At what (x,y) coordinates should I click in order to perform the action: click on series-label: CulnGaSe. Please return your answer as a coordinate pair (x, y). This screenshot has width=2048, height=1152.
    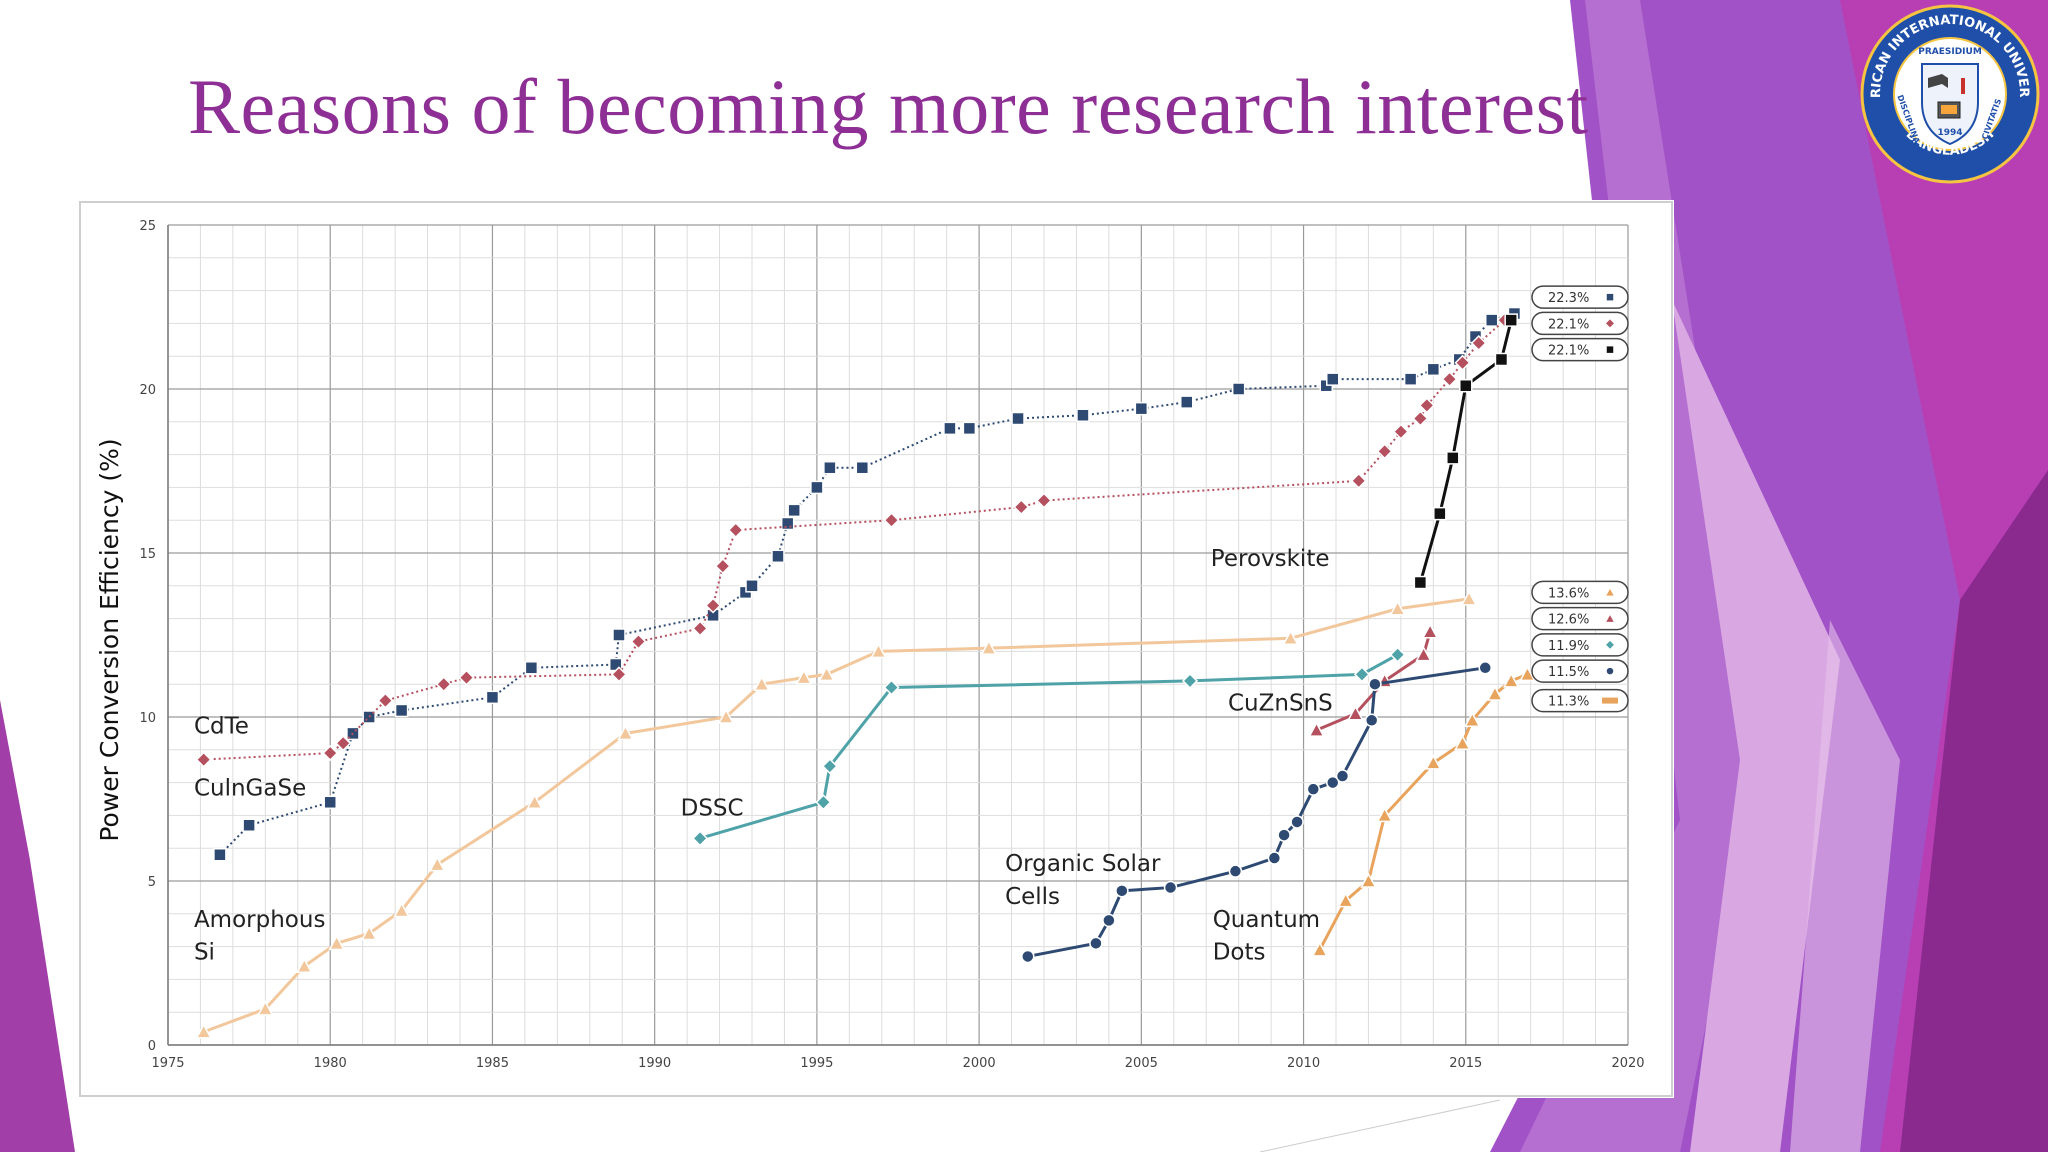
    Looking at the image, I should click on (250, 789).